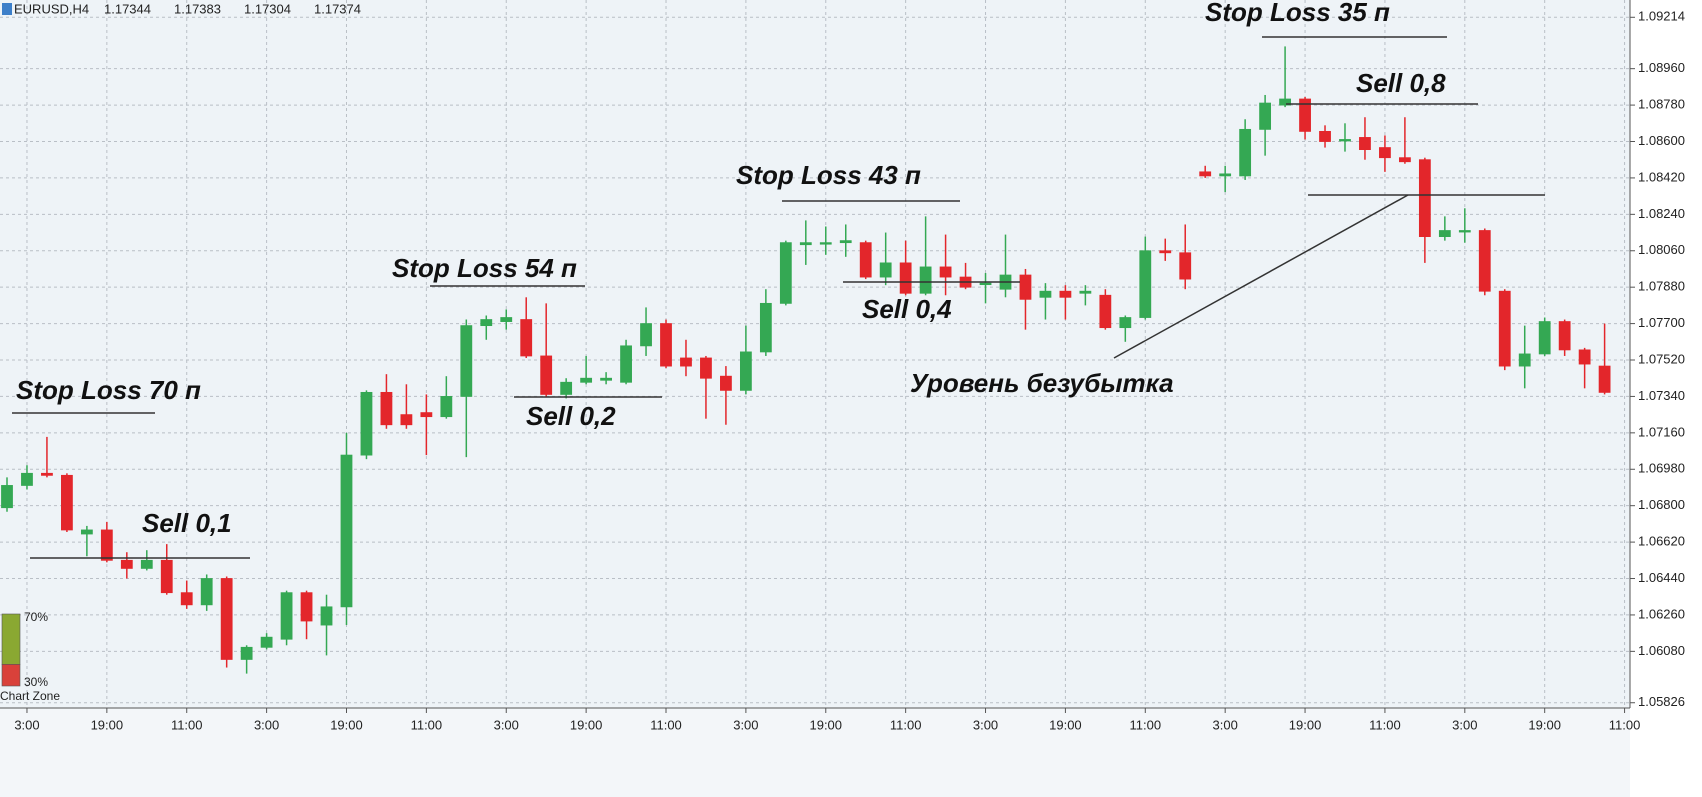  What do you see at coordinates (1661, 286) in the screenshot?
I see `y-tick-label: 1.07880` at bounding box center [1661, 286].